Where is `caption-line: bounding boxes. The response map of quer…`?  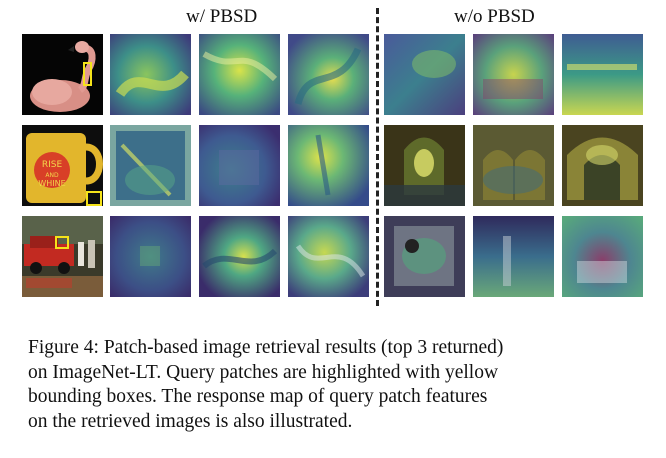
caption-line: bounding boxes. The response map of quer… is located at coordinates (258, 397).